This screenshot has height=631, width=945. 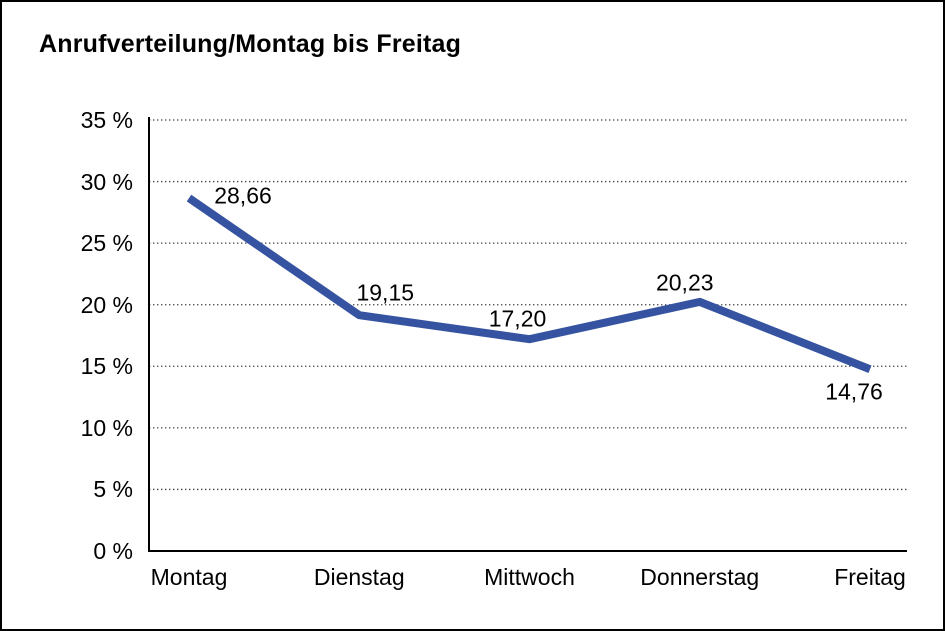 I want to click on y-axis-tick-label: 10 %, so click(x=106, y=427).